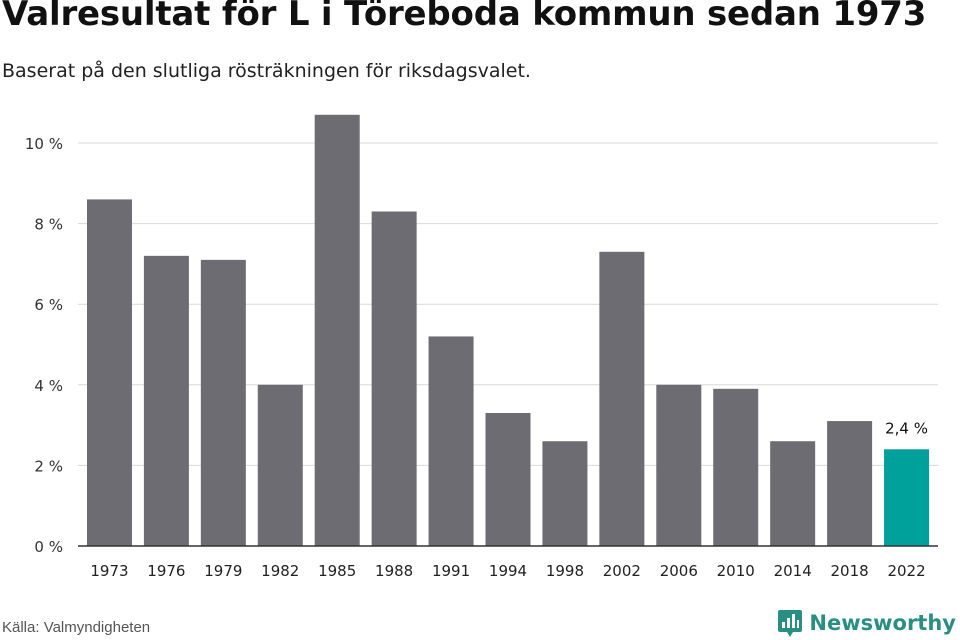 This screenshot has height=640, width=960. What do you see at coordinates (44, 144) in the screenshot?
I see `y-tick-label: 10 %` at bounding box center [44, 144].